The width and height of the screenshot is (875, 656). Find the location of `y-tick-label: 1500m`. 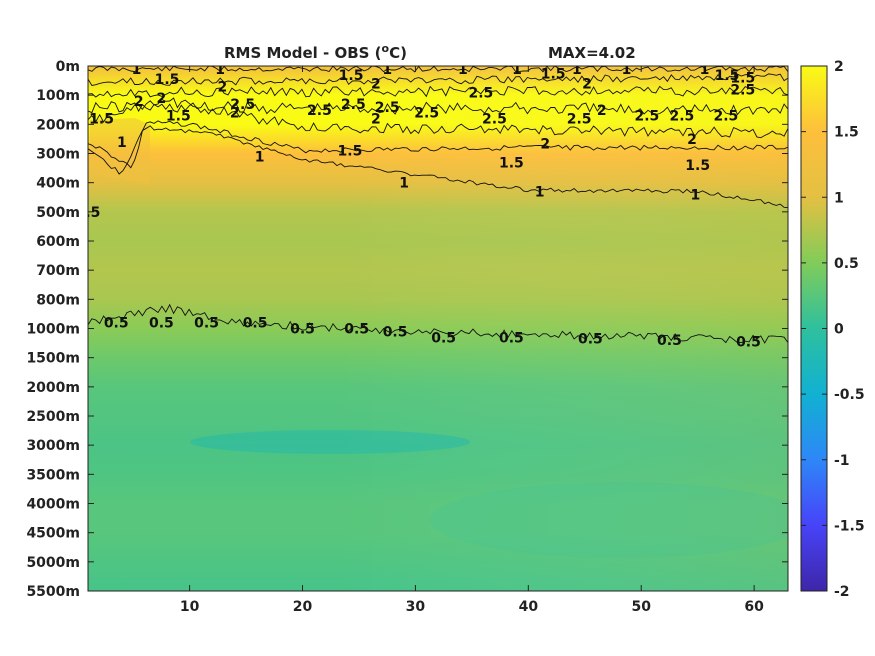

y-tick-label: 1500m is located at coordinates (53, 359).